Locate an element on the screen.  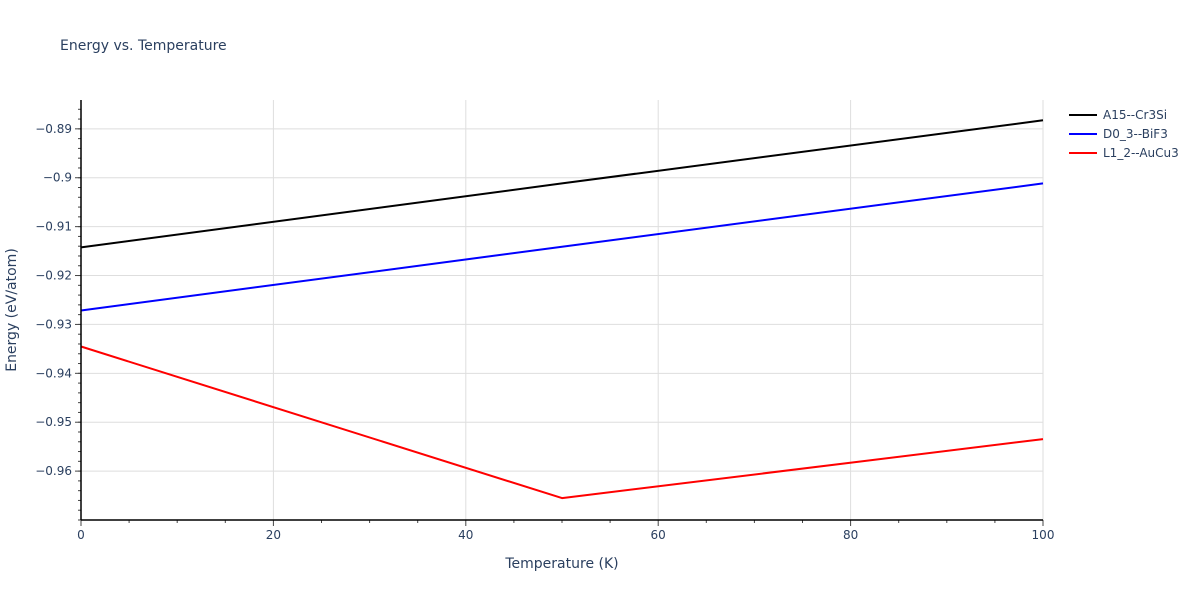
x-tick-label: 0 is located at coordinates (81, 535).